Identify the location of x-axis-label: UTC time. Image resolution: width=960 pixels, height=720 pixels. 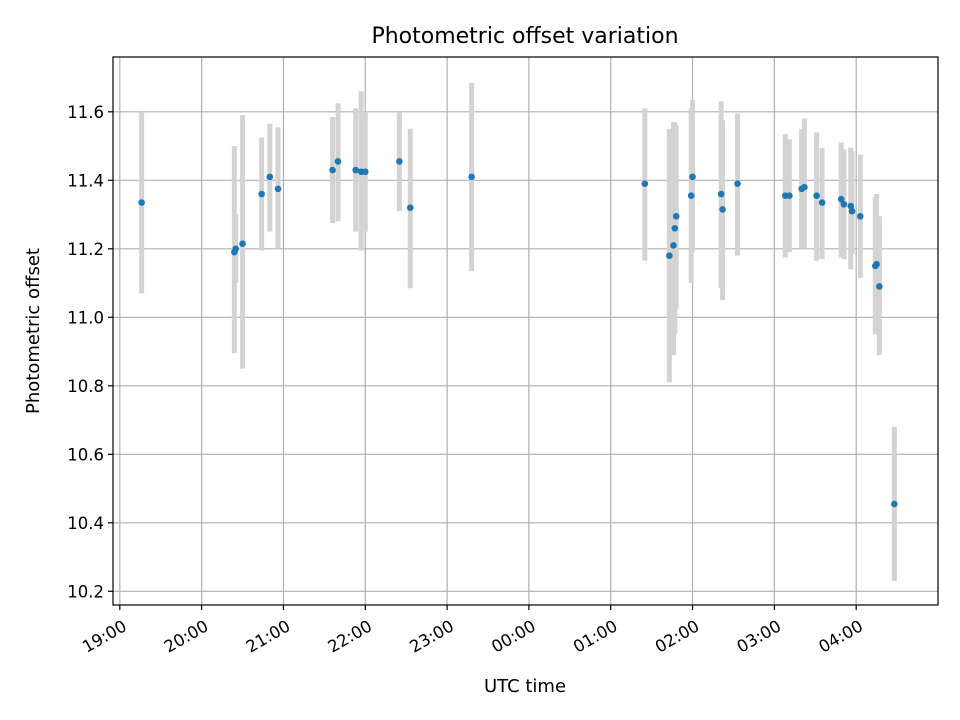
(525, 686).